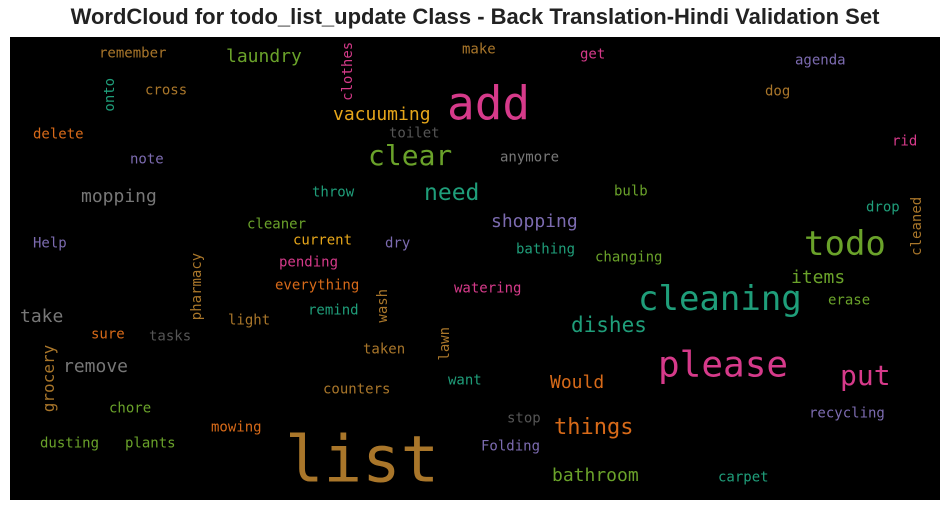 Image resolution: width=950 pixels, height=511 pixels. What do you see at coordinates (451, 193) in the screenshot?
I see `word-need: need` at bounding box center [451, 193].